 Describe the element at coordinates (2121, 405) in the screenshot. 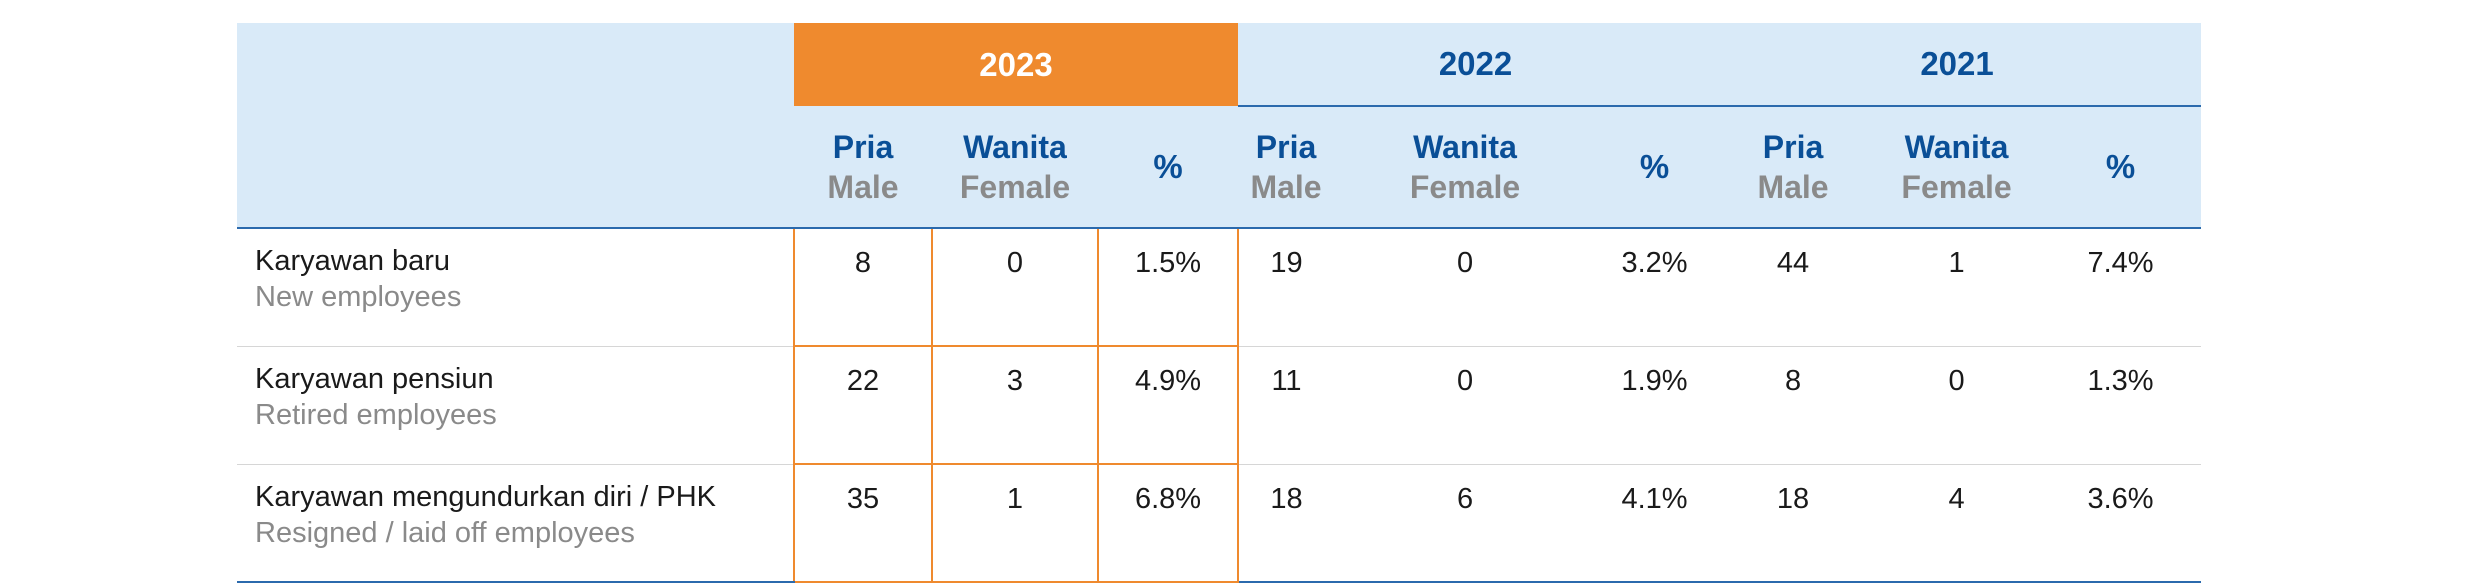

I see `cell-2021-percent: 1.3%` at that location.